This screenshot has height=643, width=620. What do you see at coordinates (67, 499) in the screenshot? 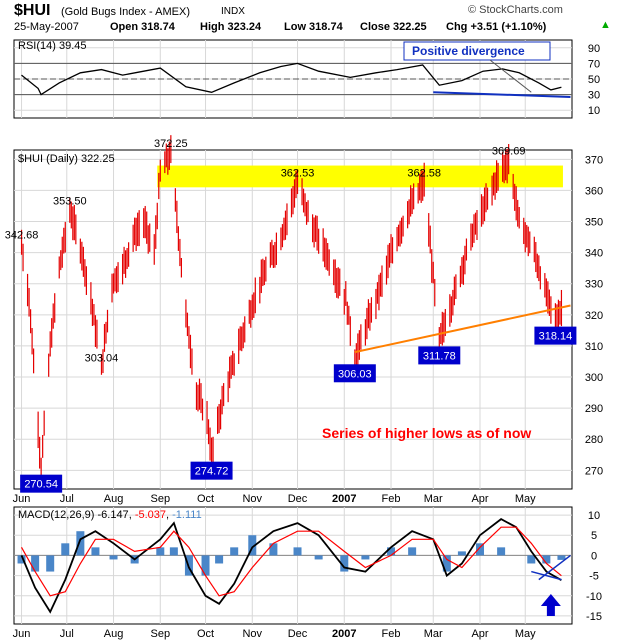
I see `price-x-tick-label: Jul` at bounding box center [67, 499].